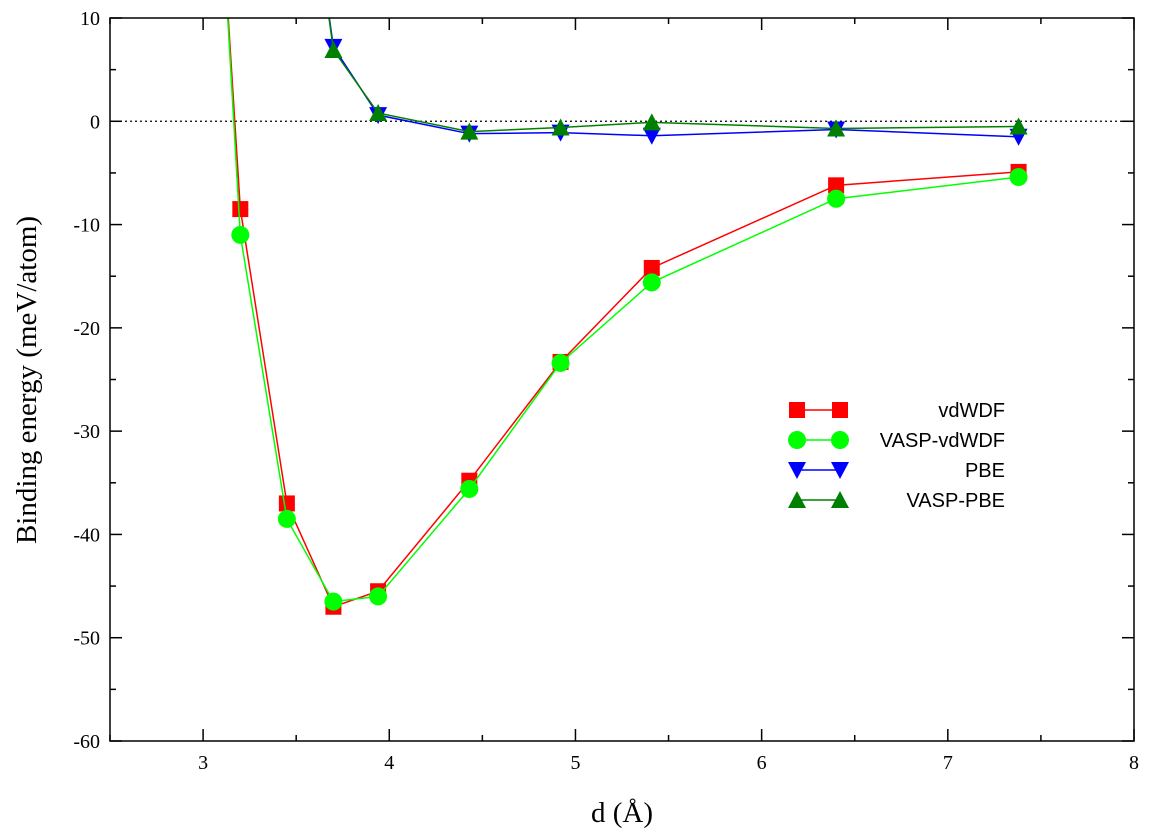 This screenshot has width=1153, height=832. What do you see at coordinates (762, 763) in the screenshot?
I see `x-tick-label: 6` at bounding box center [762, 763].